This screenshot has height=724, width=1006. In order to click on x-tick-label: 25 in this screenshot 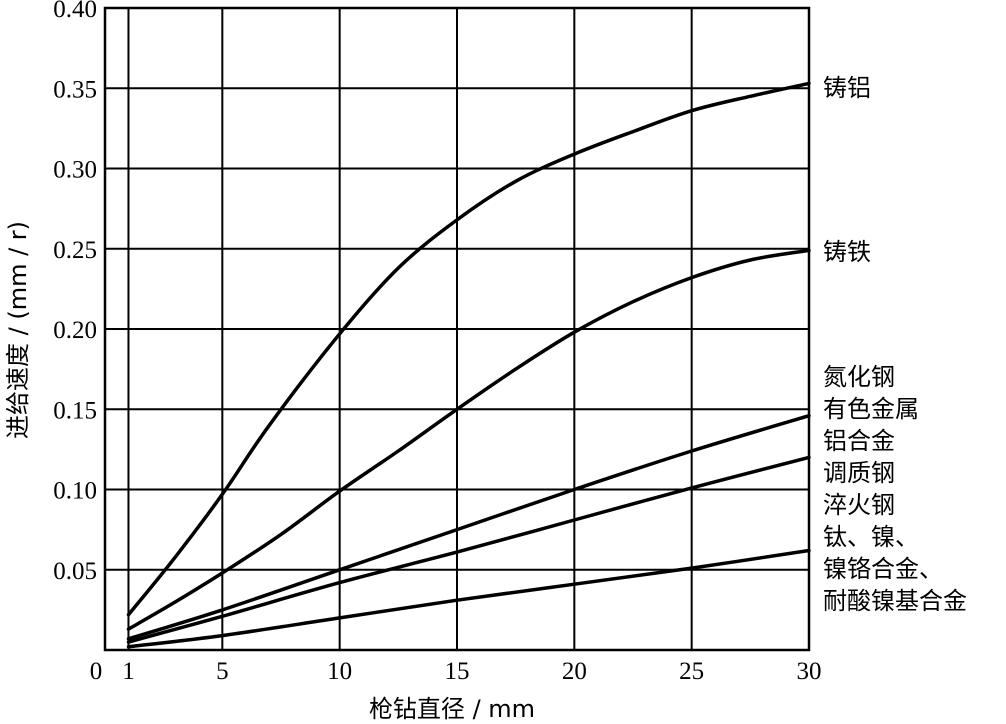, I will do `click(691, 671)`.